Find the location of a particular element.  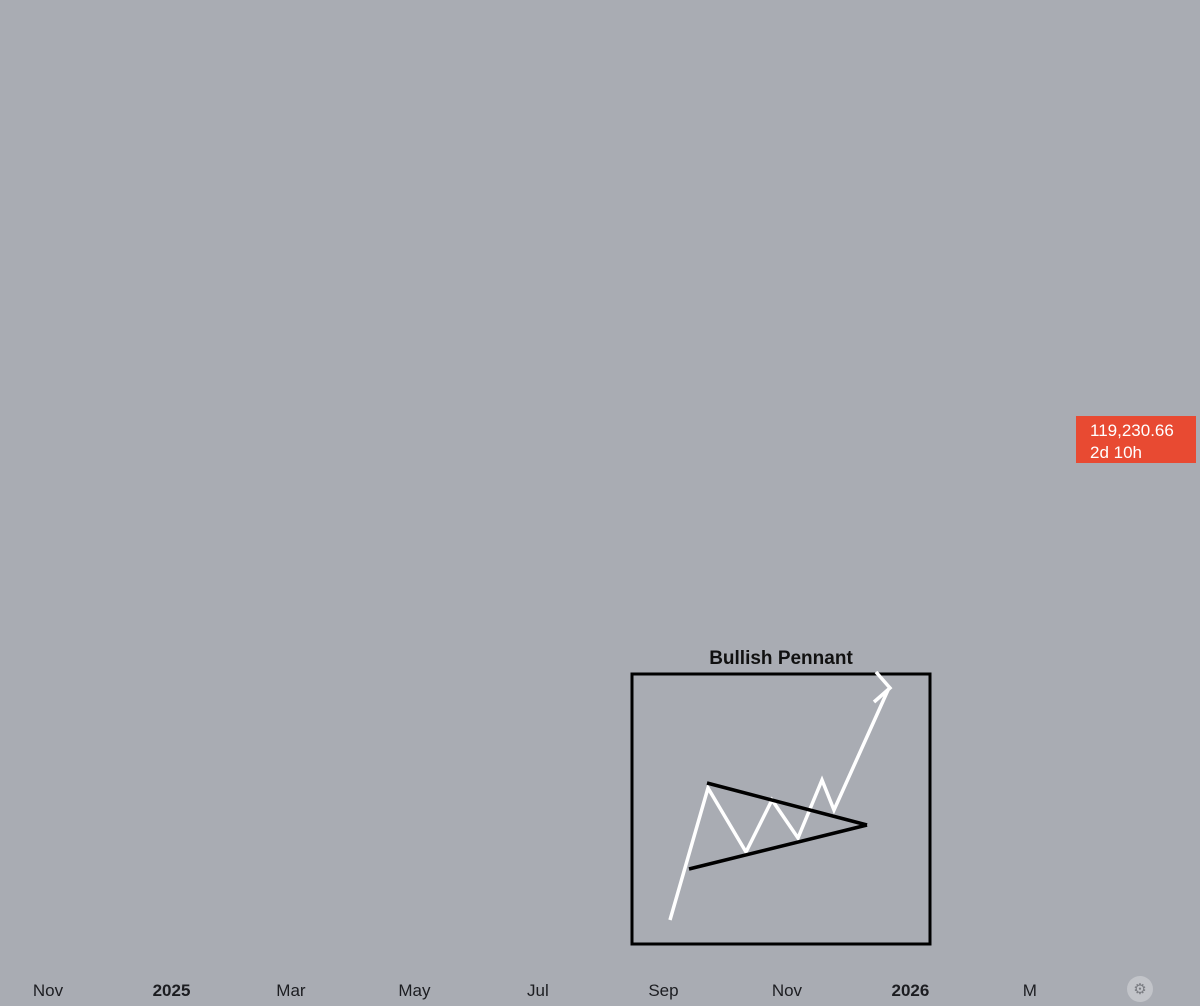

time-tick-label: 2025 is located at coordinates (172, 990).